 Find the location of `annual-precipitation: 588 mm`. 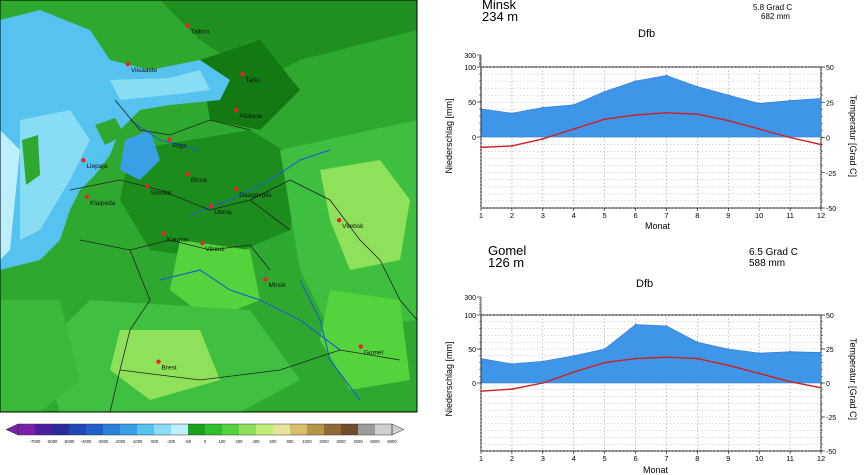

annual-precipitation: 588 mm is located at coordinates (767, 263).